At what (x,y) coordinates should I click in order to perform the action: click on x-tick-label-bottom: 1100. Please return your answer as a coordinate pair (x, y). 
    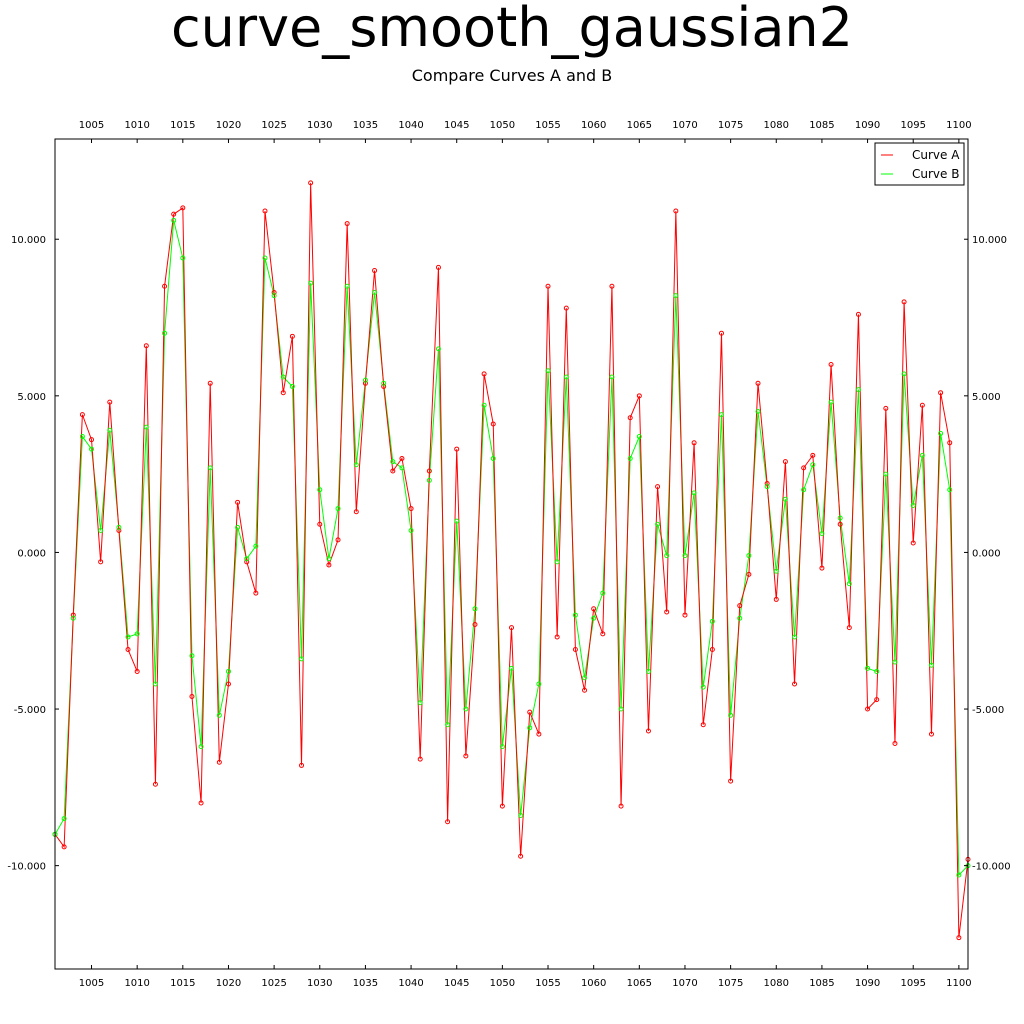
    Looking at the image, I should click on (958, 983).